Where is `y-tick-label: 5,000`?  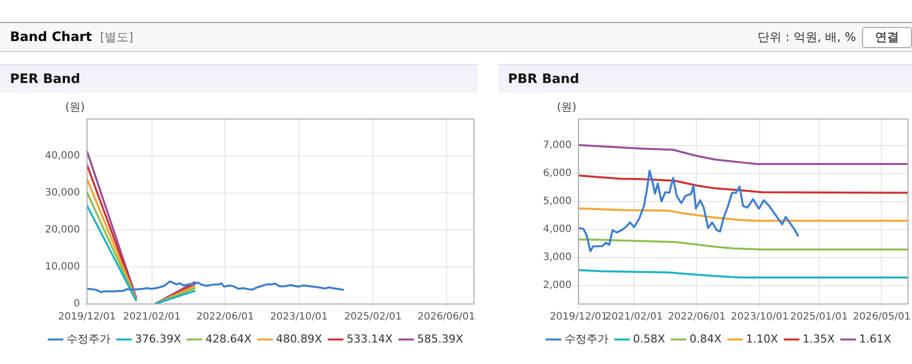 y-tick-label: 5,000 is located at coordinates (557, 202).